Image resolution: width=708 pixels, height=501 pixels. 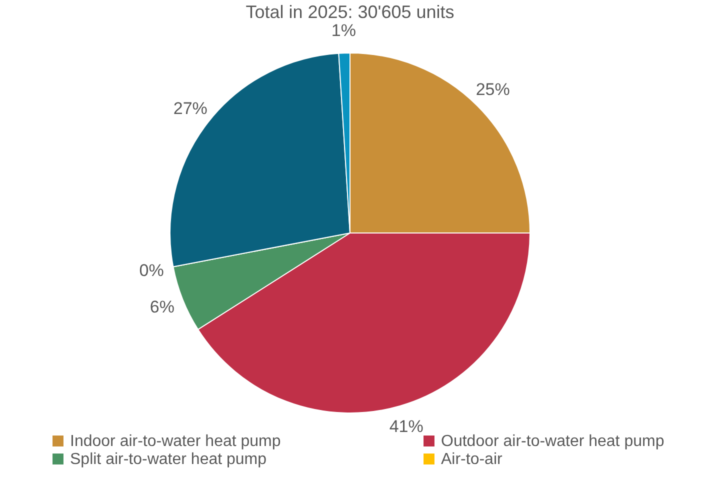 I want to click on legend-label: Indoor air-to-water heat pump, so click(x=175, y=441).